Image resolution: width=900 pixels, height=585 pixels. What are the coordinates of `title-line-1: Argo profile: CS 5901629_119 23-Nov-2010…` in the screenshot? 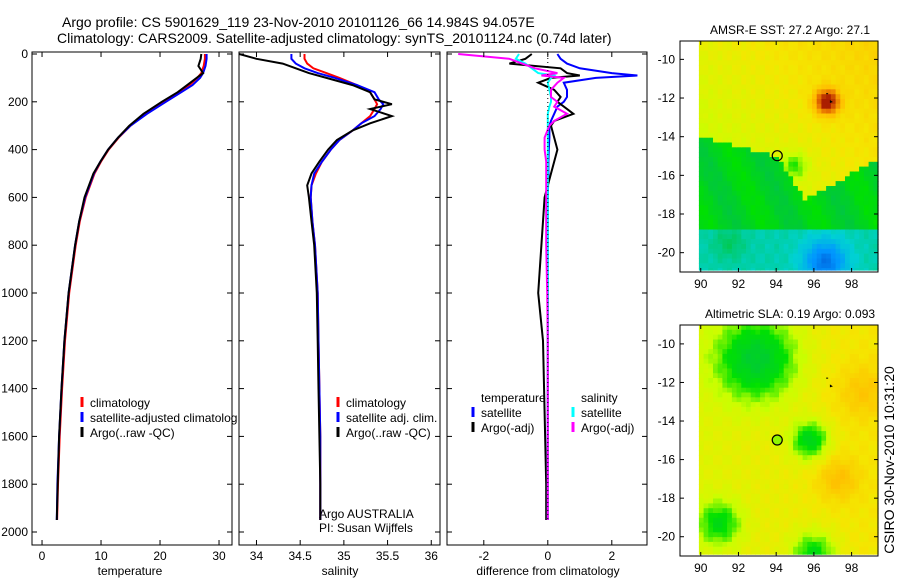 It's located at (298, 22).